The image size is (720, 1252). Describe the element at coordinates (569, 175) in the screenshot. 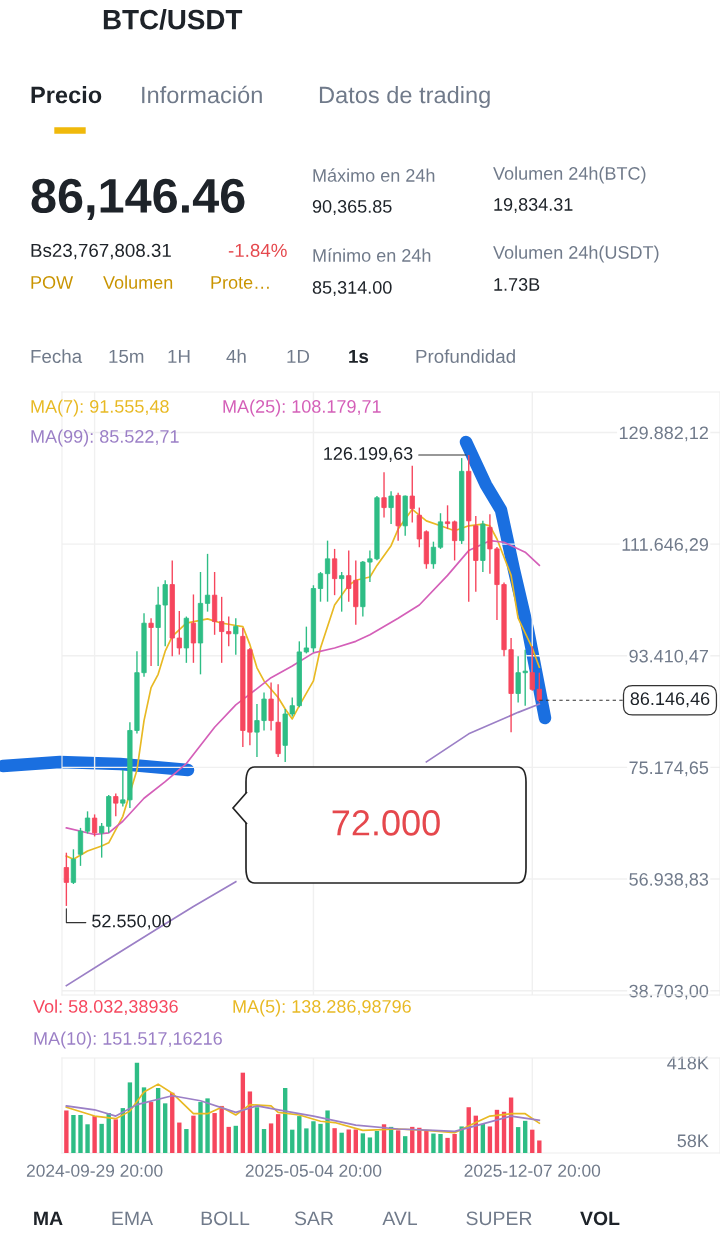

I see `text: Volumen 24h(BTC)` at that location.